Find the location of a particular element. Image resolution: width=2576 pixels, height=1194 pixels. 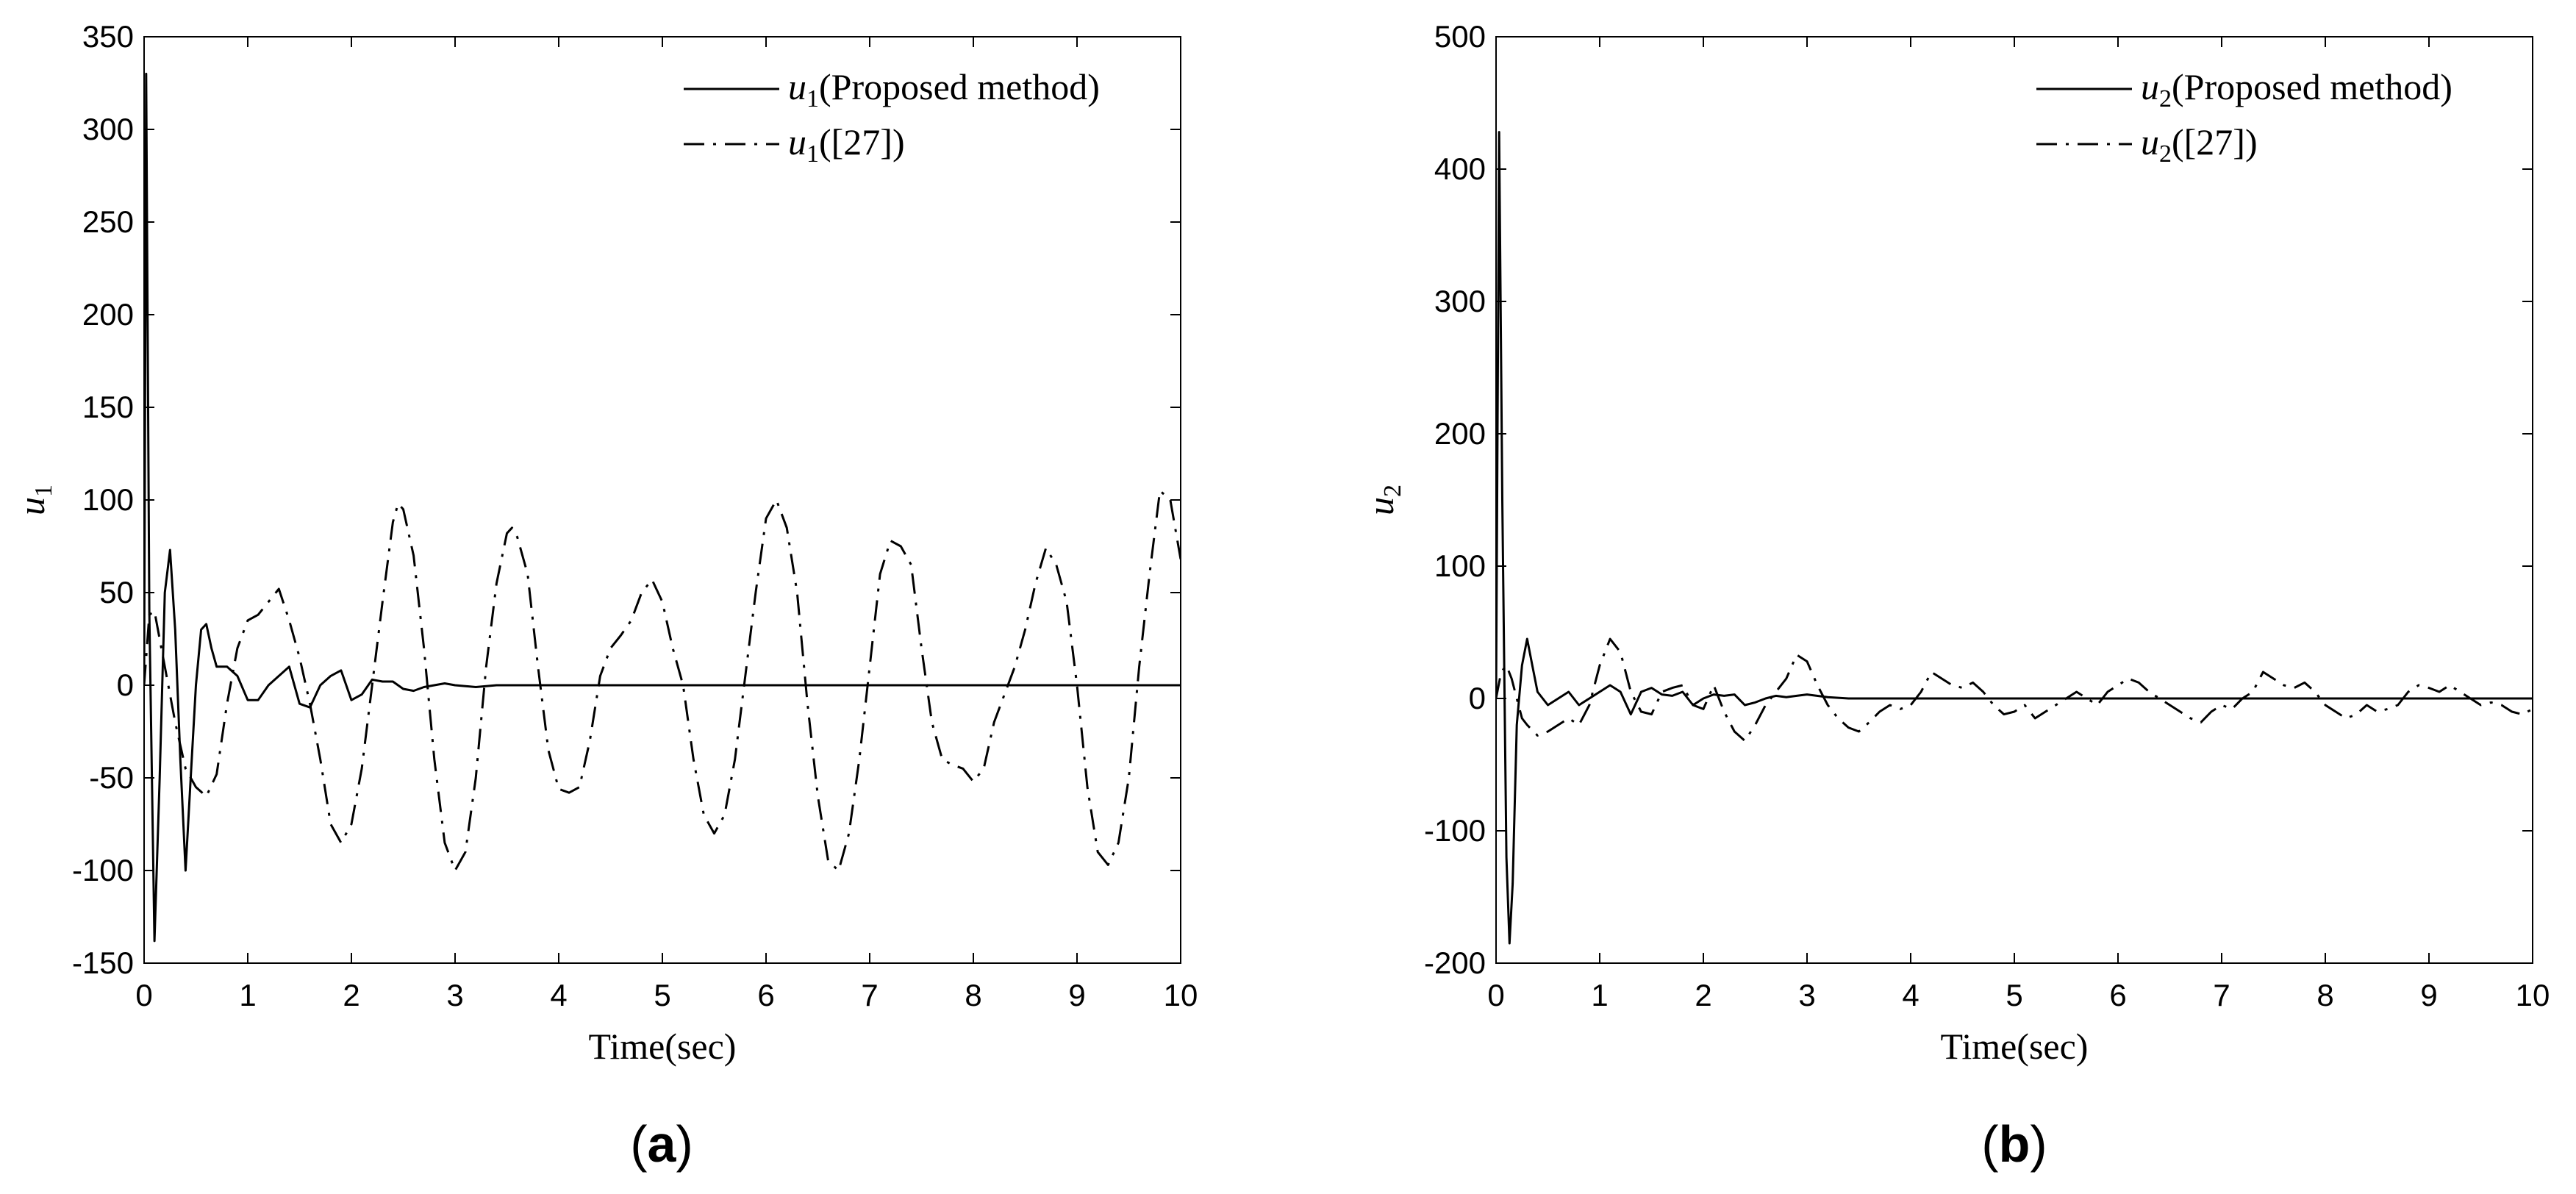

legend-entry: u1([27]) is located at coordinates (847, 144).